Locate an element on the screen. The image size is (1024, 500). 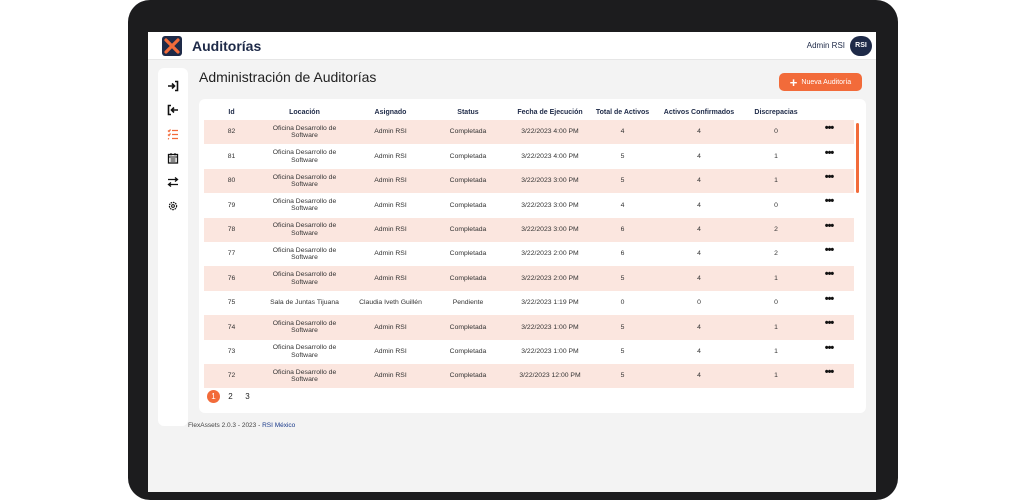
column-header: Total de Activos is located at coordinates (622, 112).